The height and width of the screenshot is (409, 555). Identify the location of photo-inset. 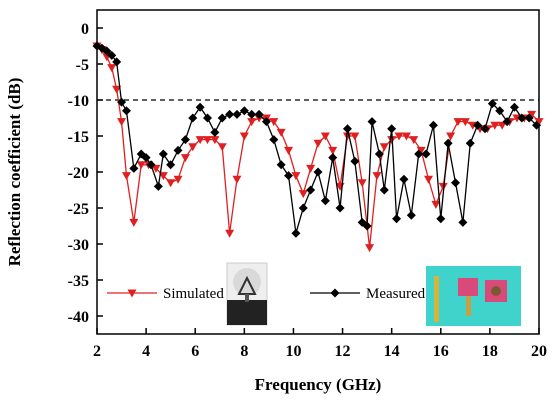
(473, 296).